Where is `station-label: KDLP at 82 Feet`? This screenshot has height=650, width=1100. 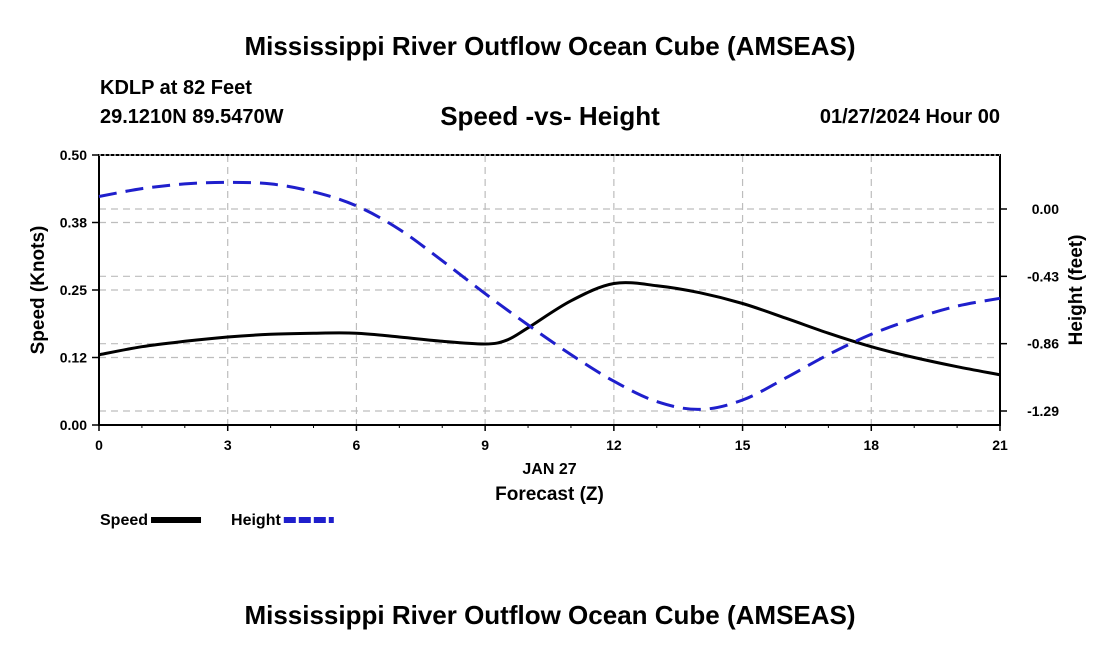 station-label: KDLP at 82 Feet is located at coordinates (176, 88).